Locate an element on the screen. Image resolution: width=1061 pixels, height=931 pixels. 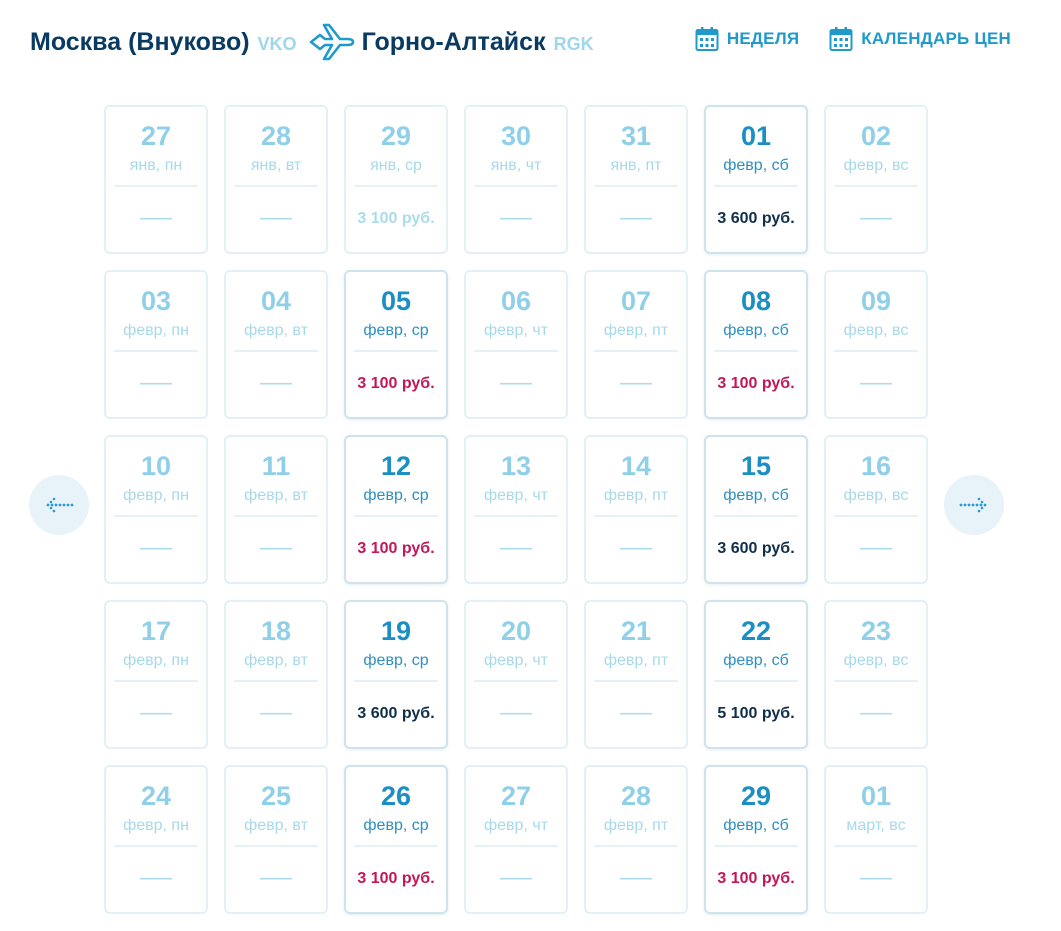
day-number: 10 is located at coordinates (156, 466).